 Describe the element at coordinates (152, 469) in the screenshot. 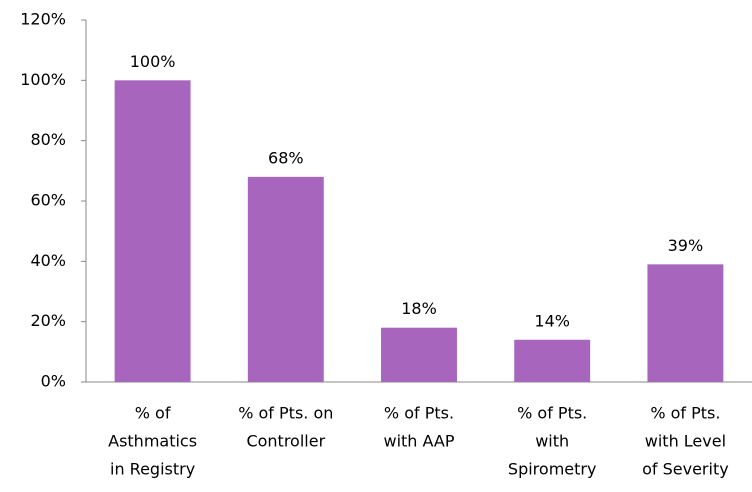

I see `x-tick-label: in Registry` at that location.